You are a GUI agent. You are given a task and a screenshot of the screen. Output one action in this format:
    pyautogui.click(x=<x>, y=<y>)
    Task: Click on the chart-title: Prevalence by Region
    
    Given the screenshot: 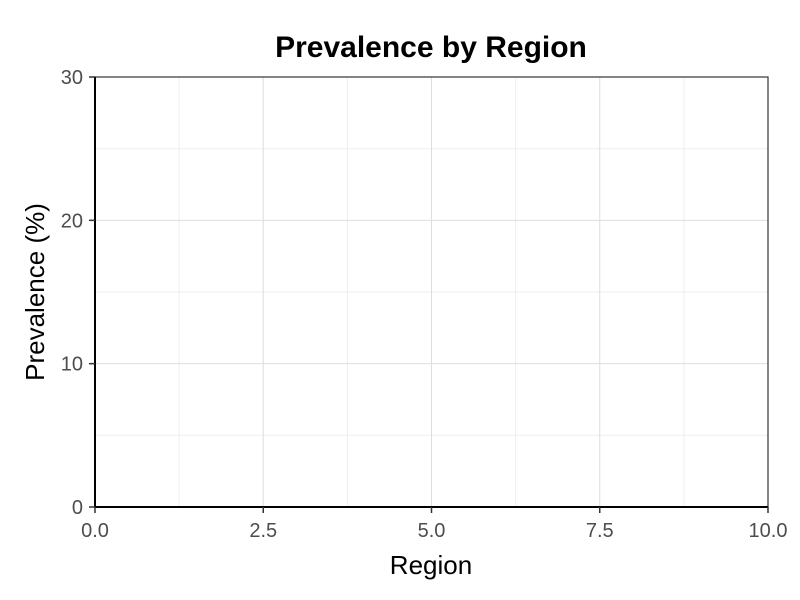 What is the action you would take?
    pyautogui.click(x=431, y=47)
    